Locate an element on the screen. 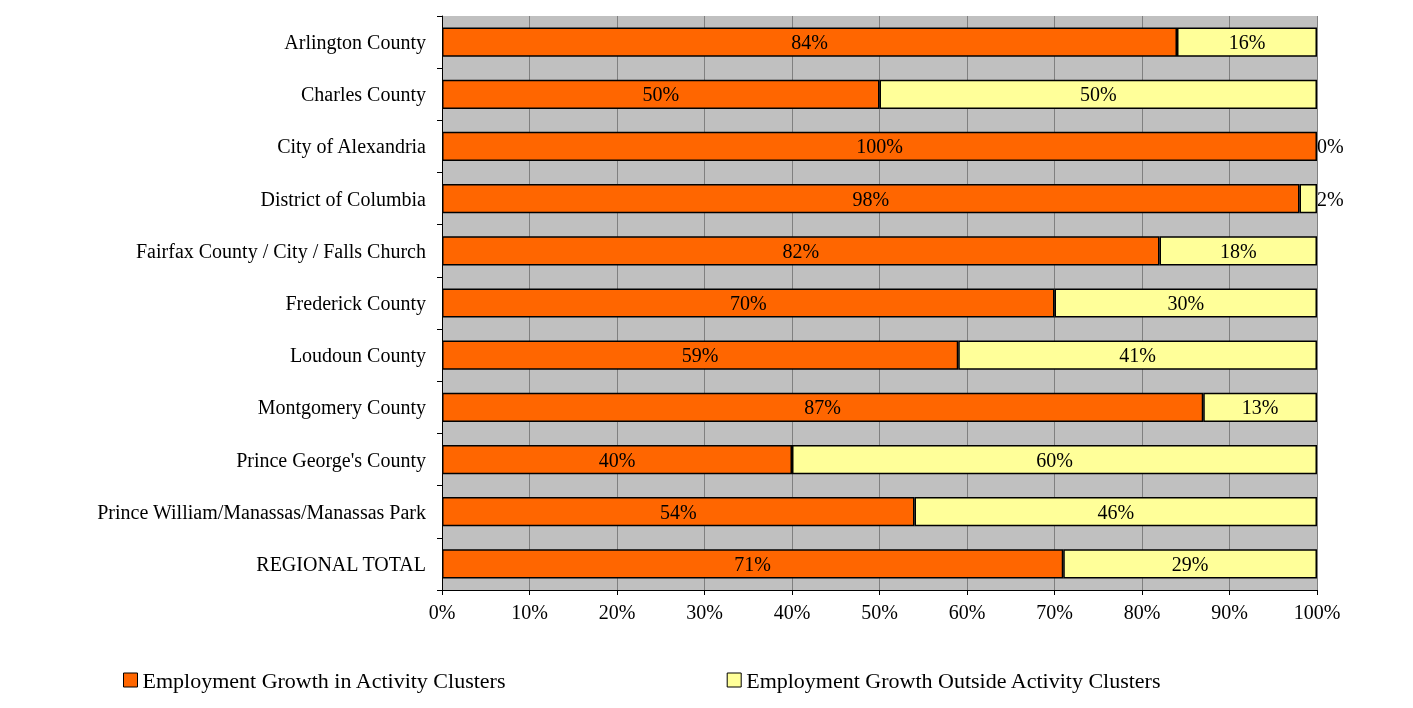  data-label: 41% is located at coordinates (1137, 355).